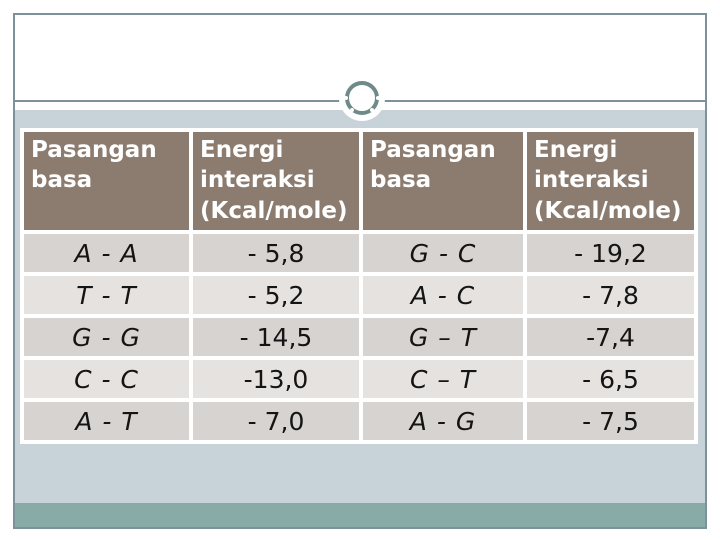  Describe the element at coordinates (106, 295) in the screenshot. I see `base-pair-cell: T - T` at that location.